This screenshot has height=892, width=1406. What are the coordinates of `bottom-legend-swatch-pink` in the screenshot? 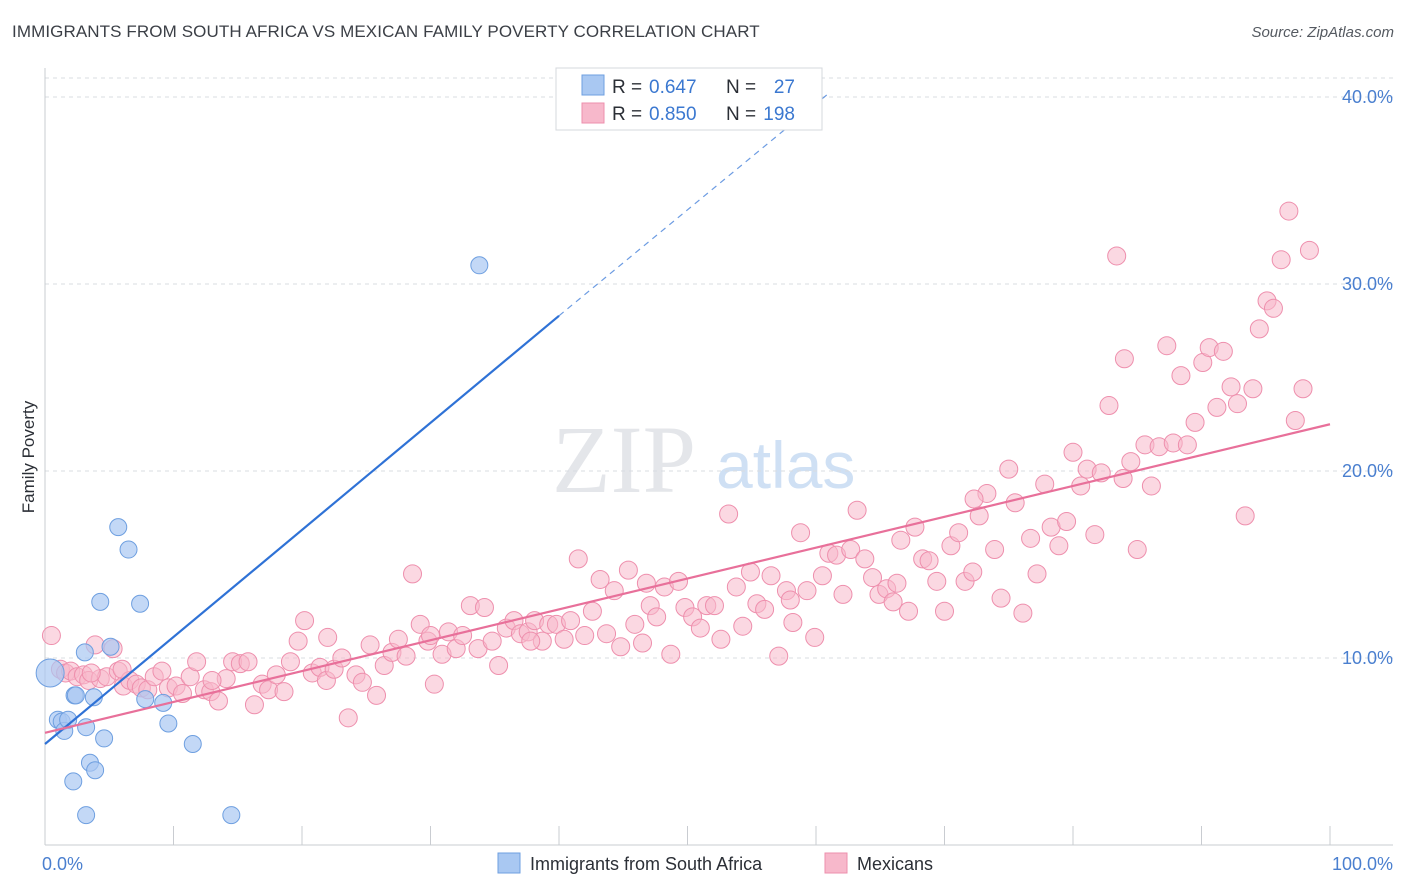 It's located at (836, 863).